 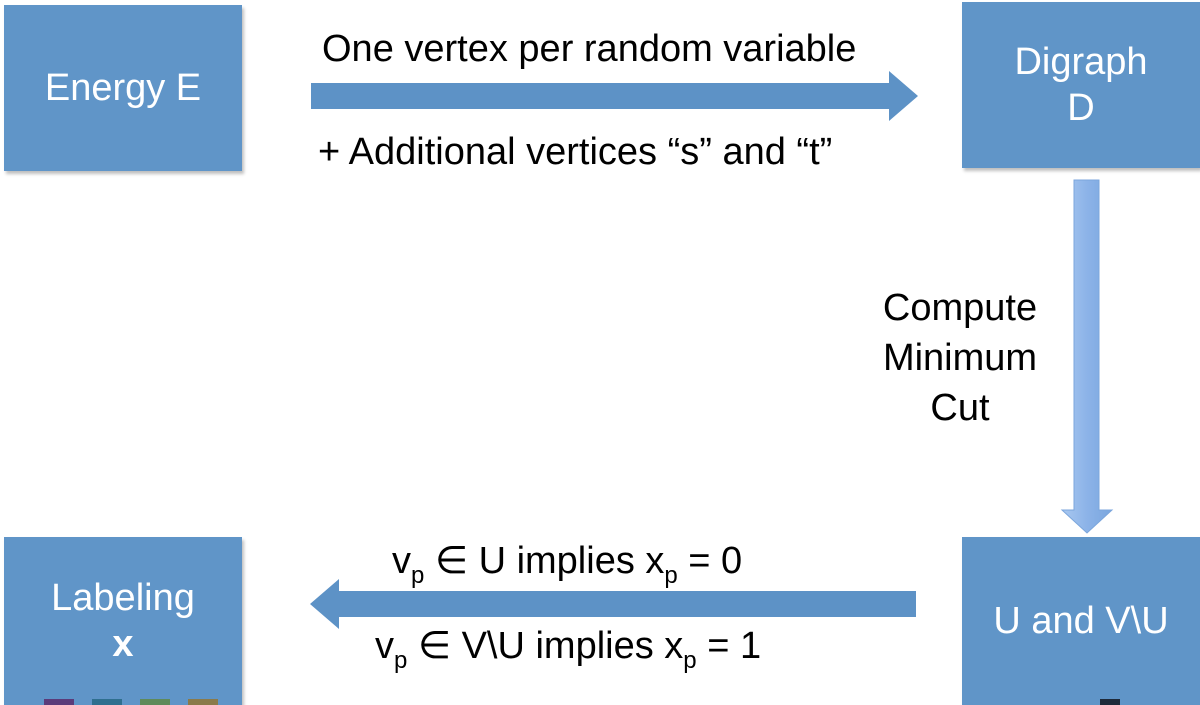 I want to click on cut-sets-node: U and V\U, so click(x=1081, y=621).